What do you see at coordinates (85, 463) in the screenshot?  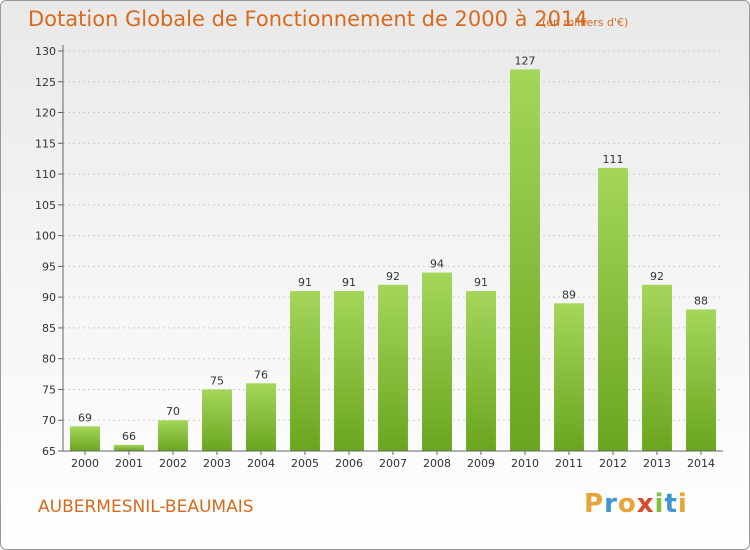 I see `x-tick-label: 2000` at bounding box center [85, 463].